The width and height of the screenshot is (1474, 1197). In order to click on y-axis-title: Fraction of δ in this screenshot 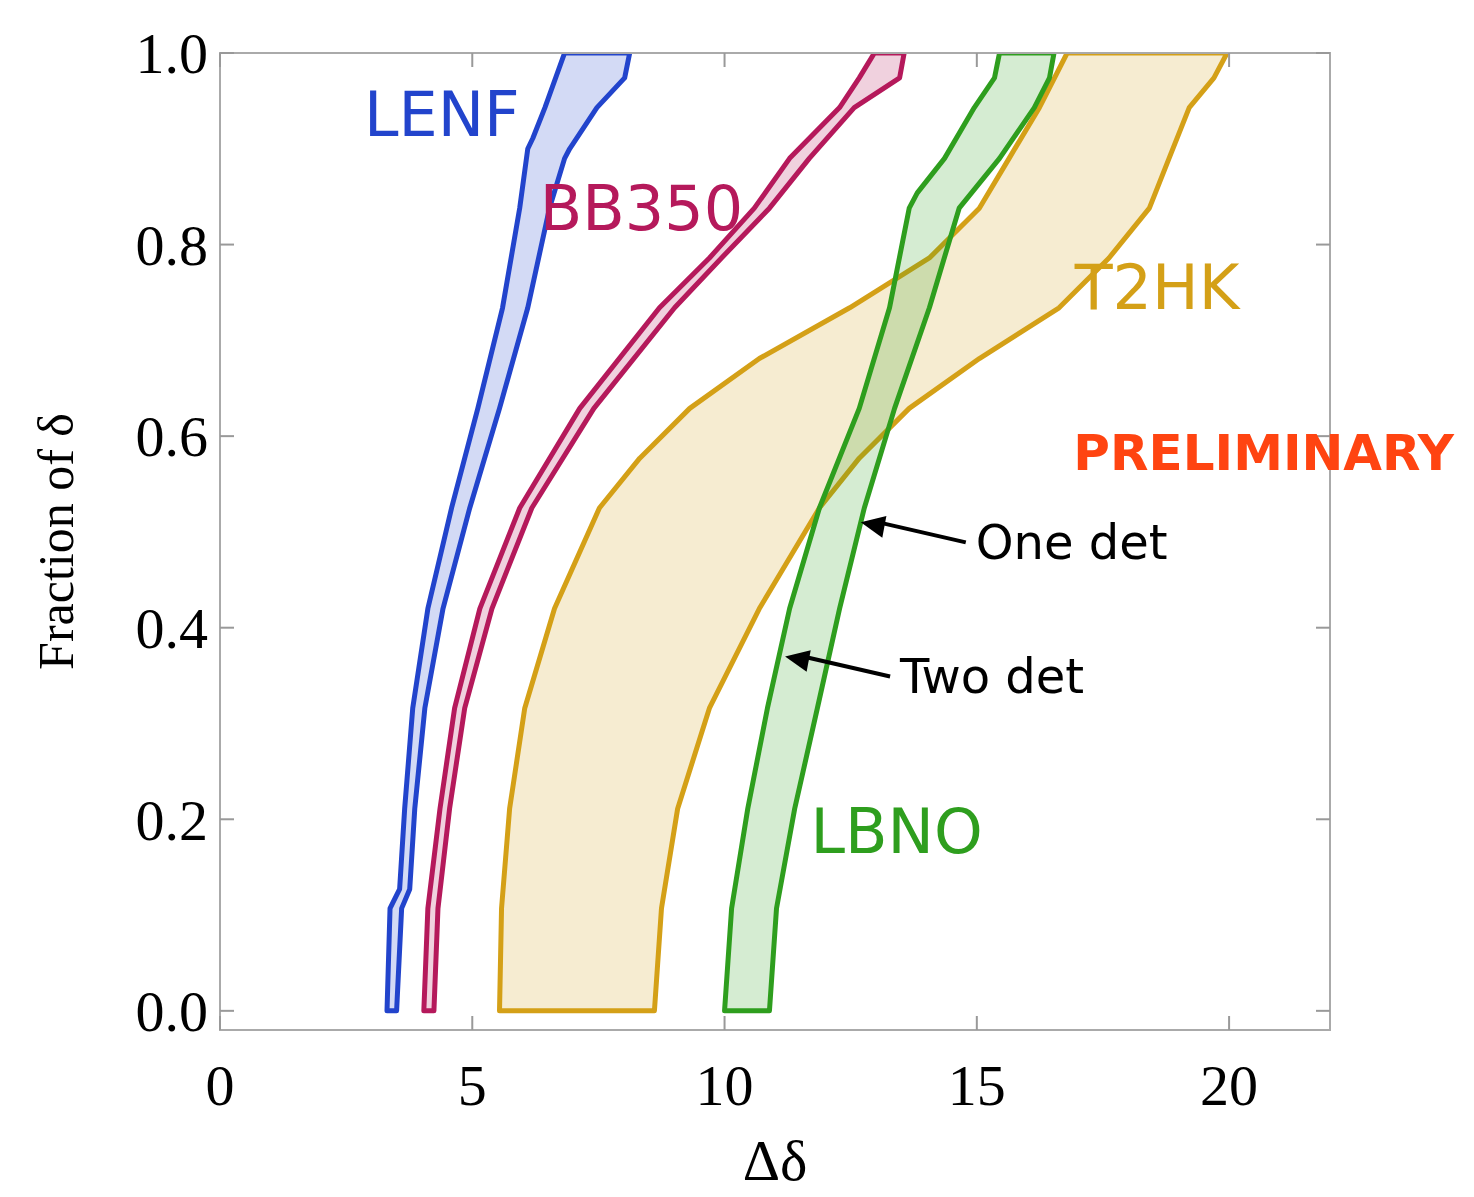, I will do `click(56, 541)`.